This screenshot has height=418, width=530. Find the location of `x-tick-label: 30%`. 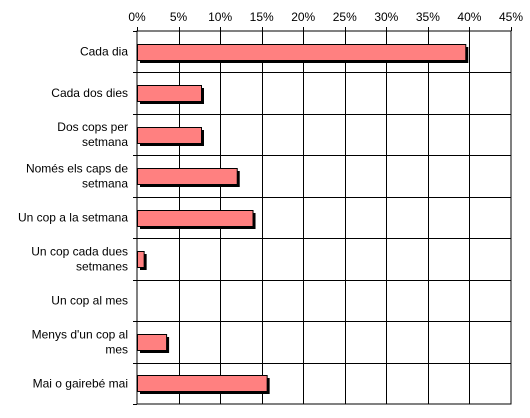

x-tick-label: 30% is located at coordinates (386, 17).